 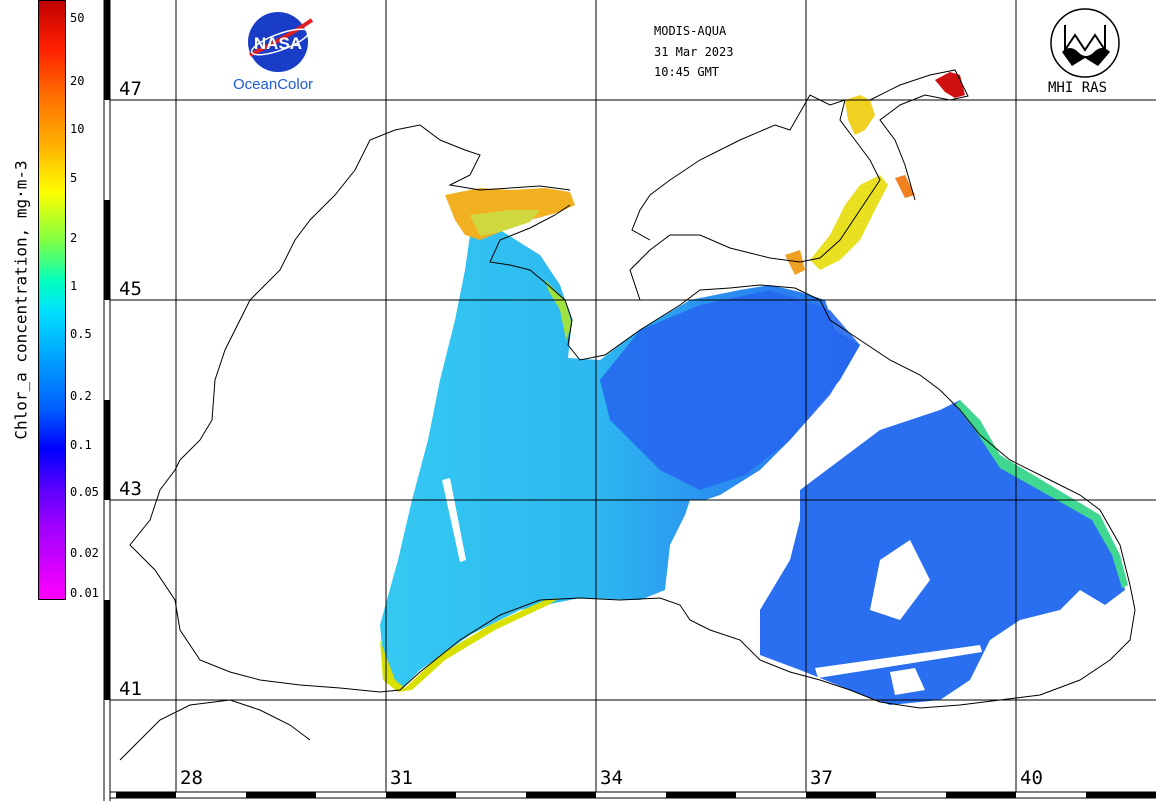 What do you see at coordinates (905, 186) in the screenshot?
I see `azov-patch-orange` at bounding box center [905, 186].